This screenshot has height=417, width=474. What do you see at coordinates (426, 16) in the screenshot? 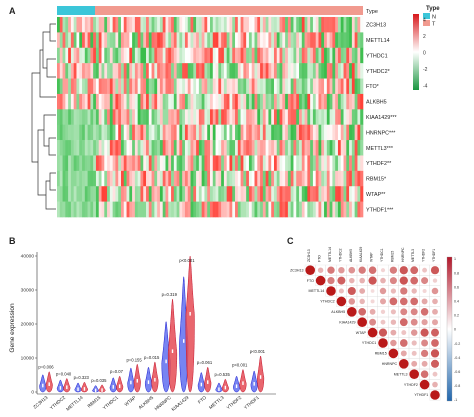
I see `legend-swatch-n` at bounding box center [426, 16].